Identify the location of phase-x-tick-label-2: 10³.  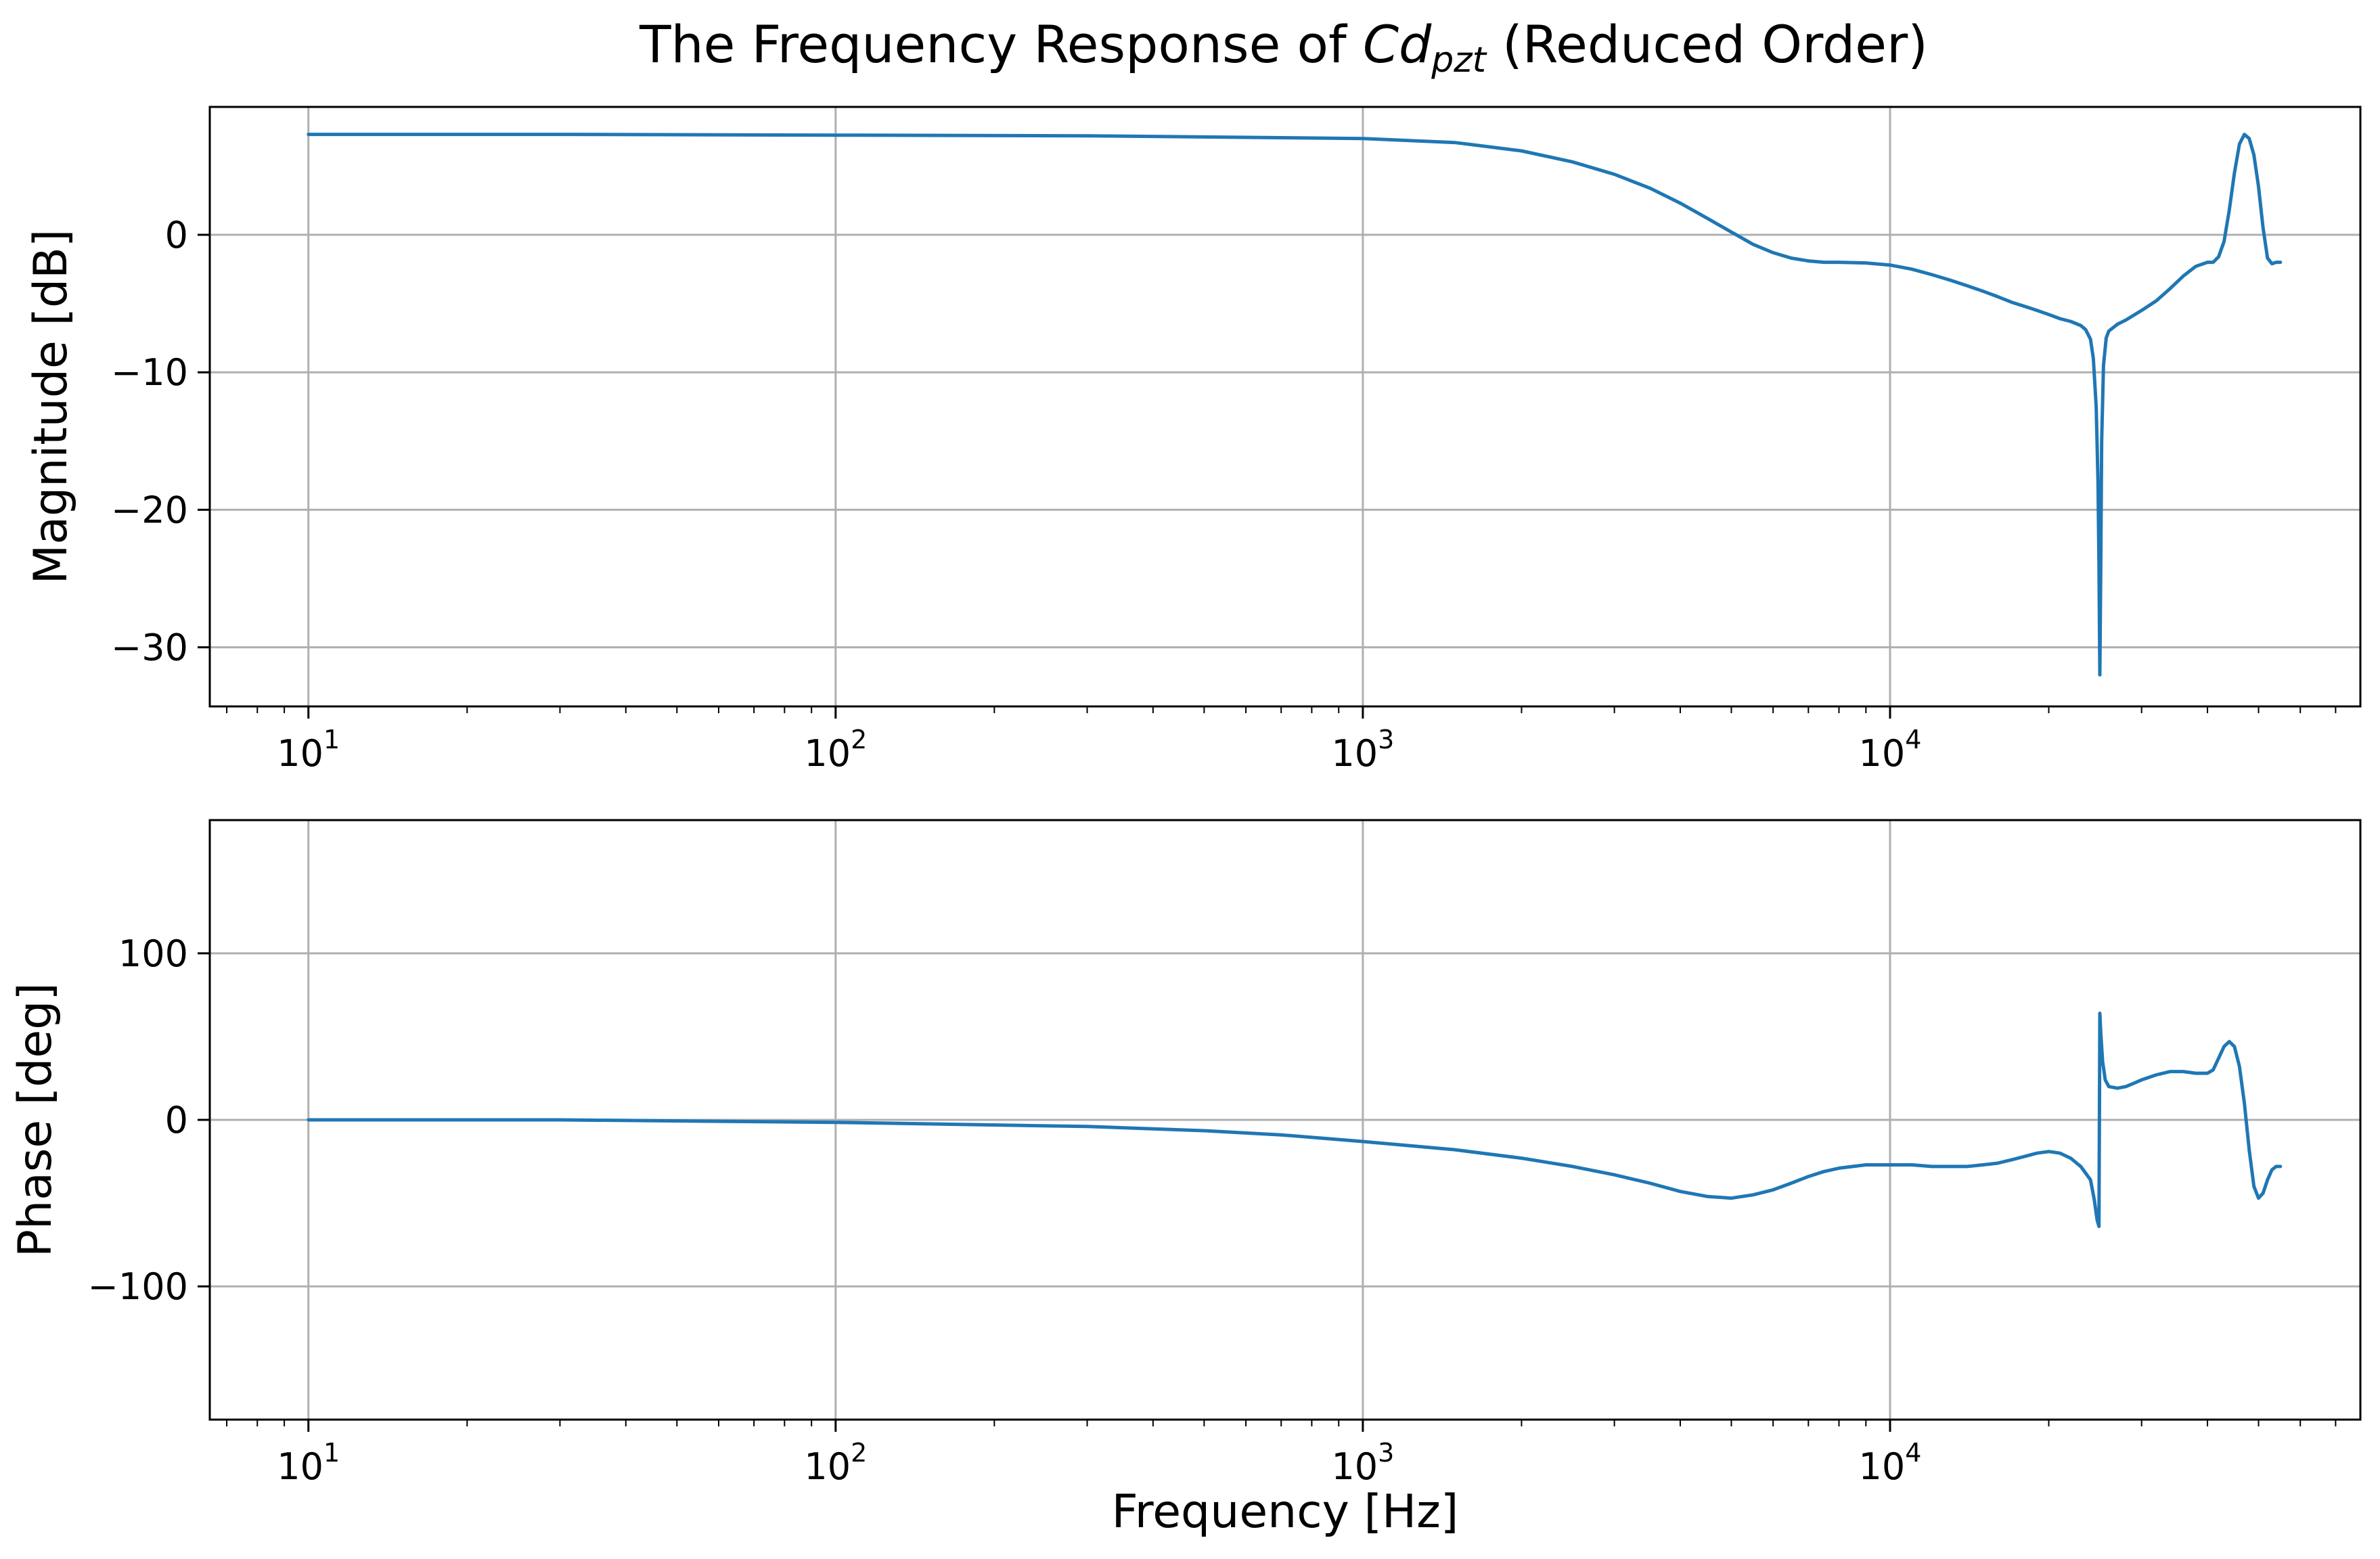
(1362, 1463).